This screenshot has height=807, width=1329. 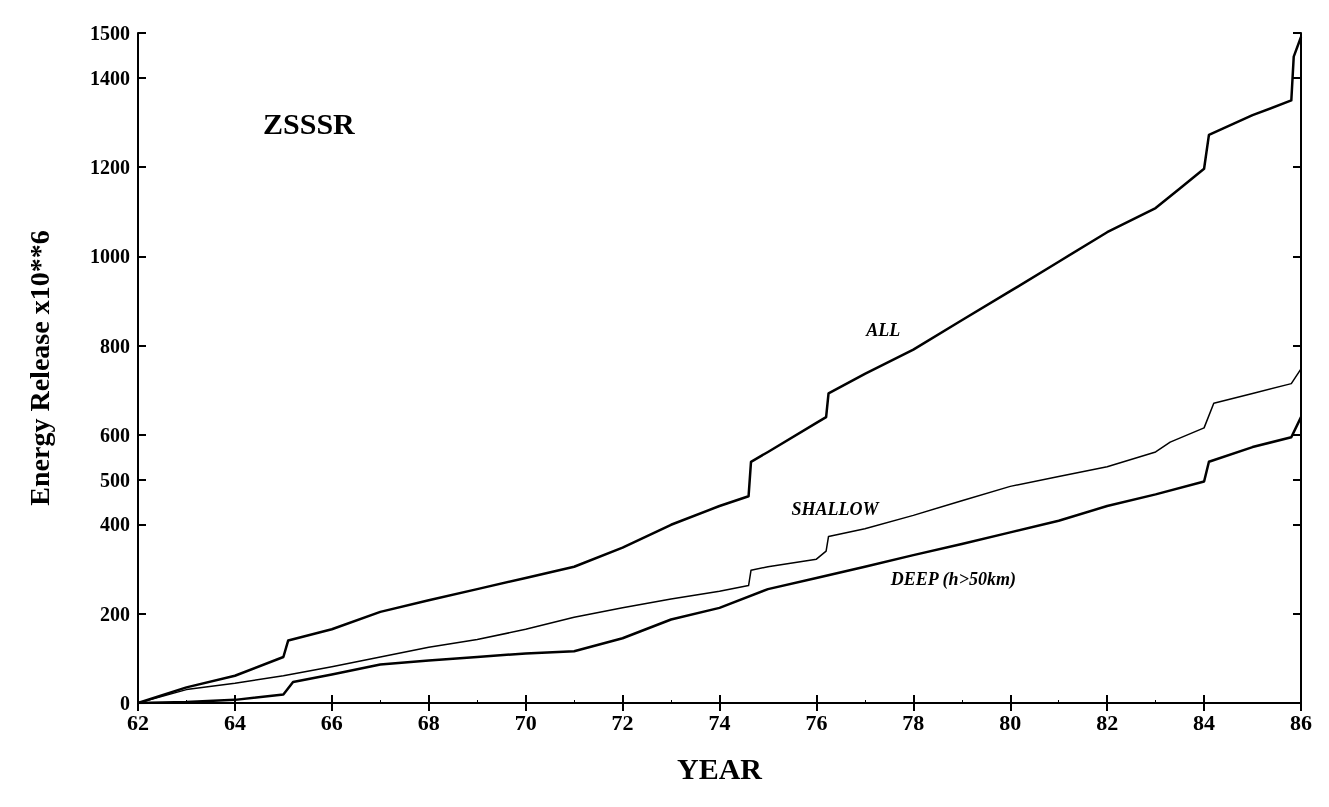 What do you see at coordinates (622, 722) in the screenshot?
I see `x-tick-label: 72` at bounding box center [622, 722].